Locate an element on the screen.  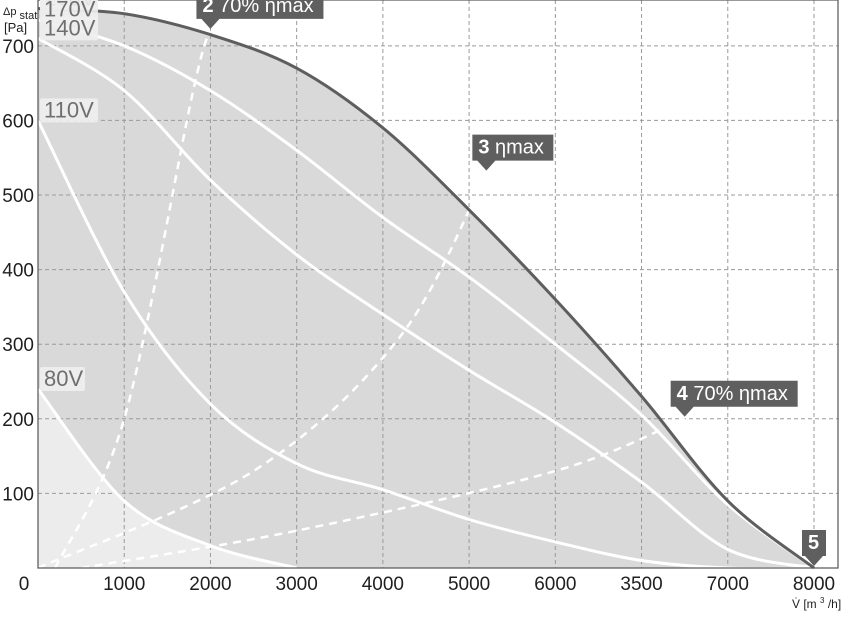
low-speed-region is located at coordinates (167, 478).